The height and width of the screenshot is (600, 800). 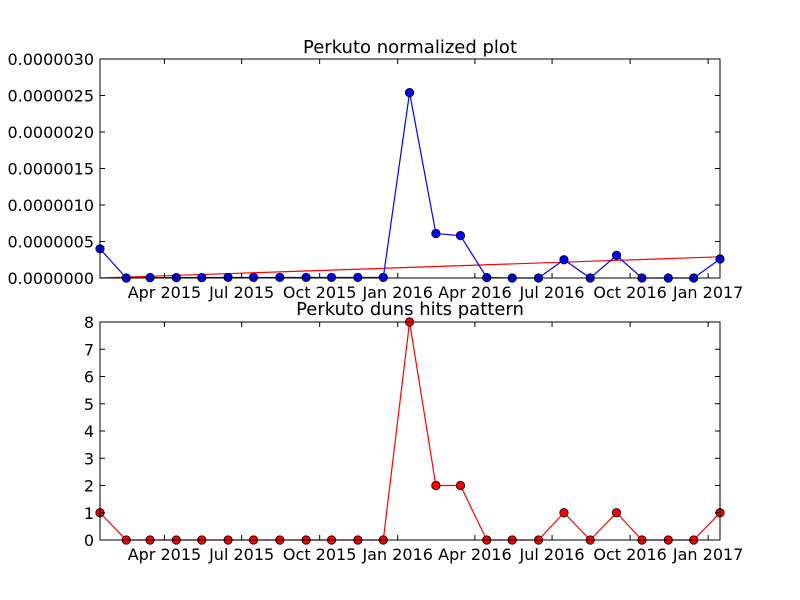 What do you see at coordinates (50, 96) in the screenshot?
I see `y-tick-label: 0.0000025` at bounding box center [50, 96].